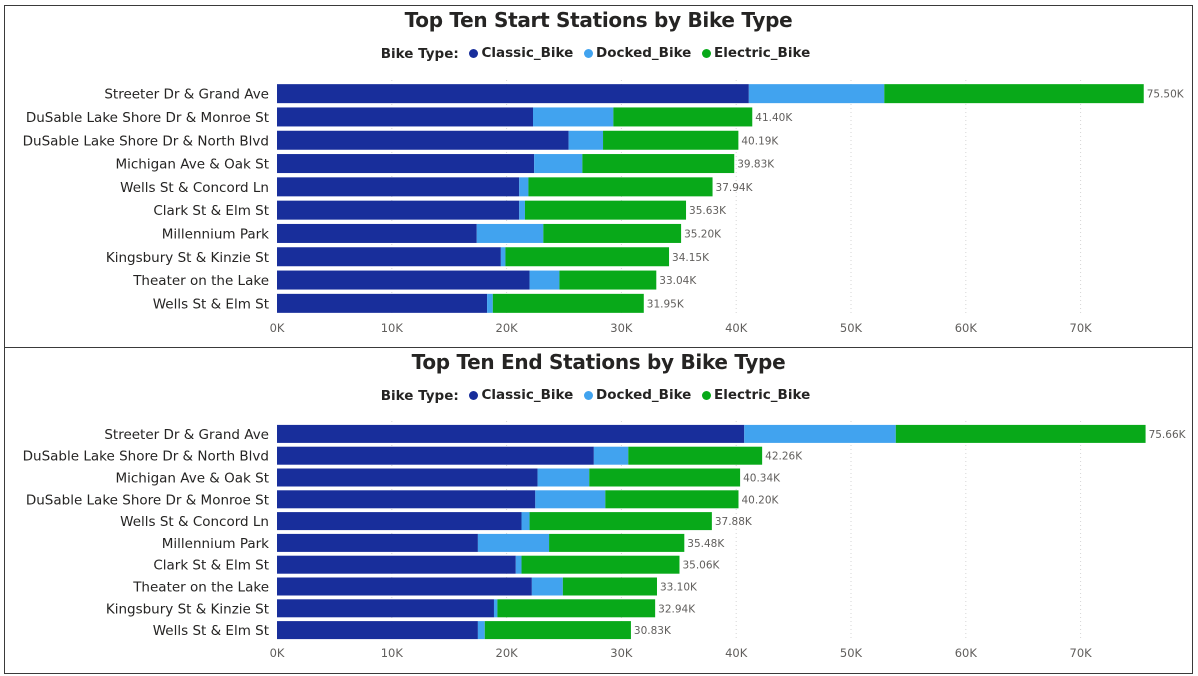  Describe the element at coordinates (735, 188) in the screenshot. I see `total-data-label: 37.94K` at that location.